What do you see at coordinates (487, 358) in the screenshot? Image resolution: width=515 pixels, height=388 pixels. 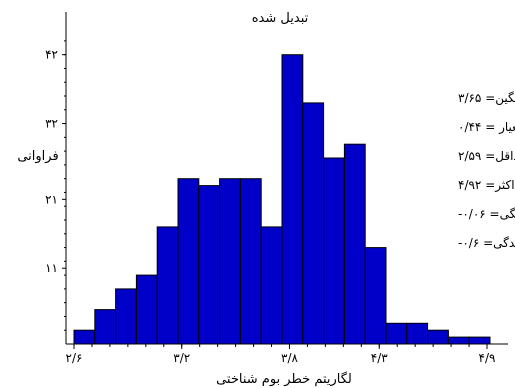 I see `x-tick-label: ۴/۹` at bounding box center [487, 358].